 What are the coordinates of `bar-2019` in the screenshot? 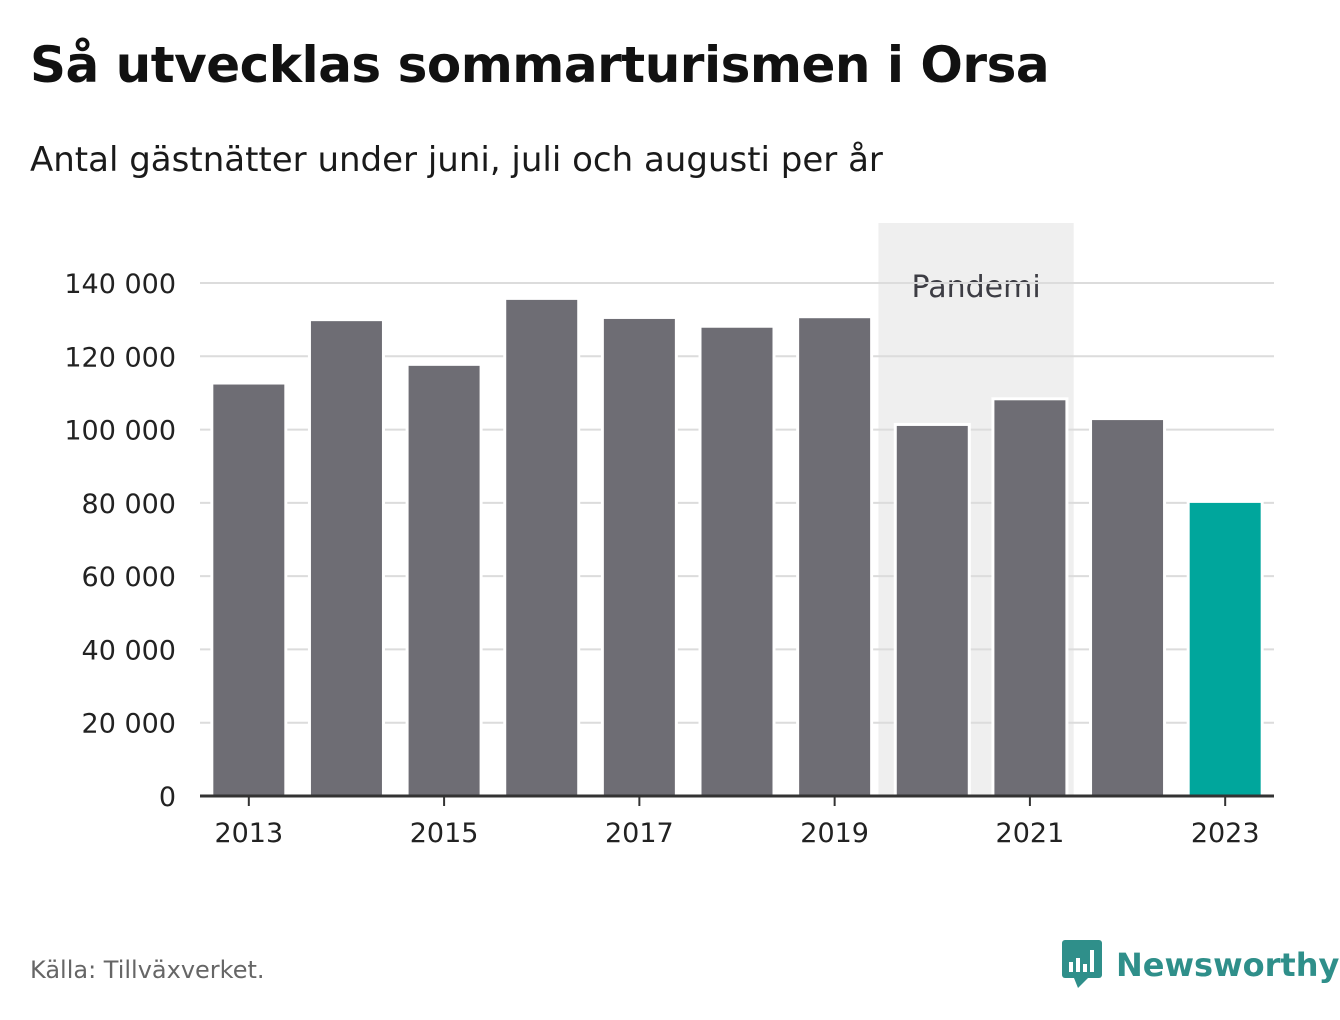 It's located at (835, 556).